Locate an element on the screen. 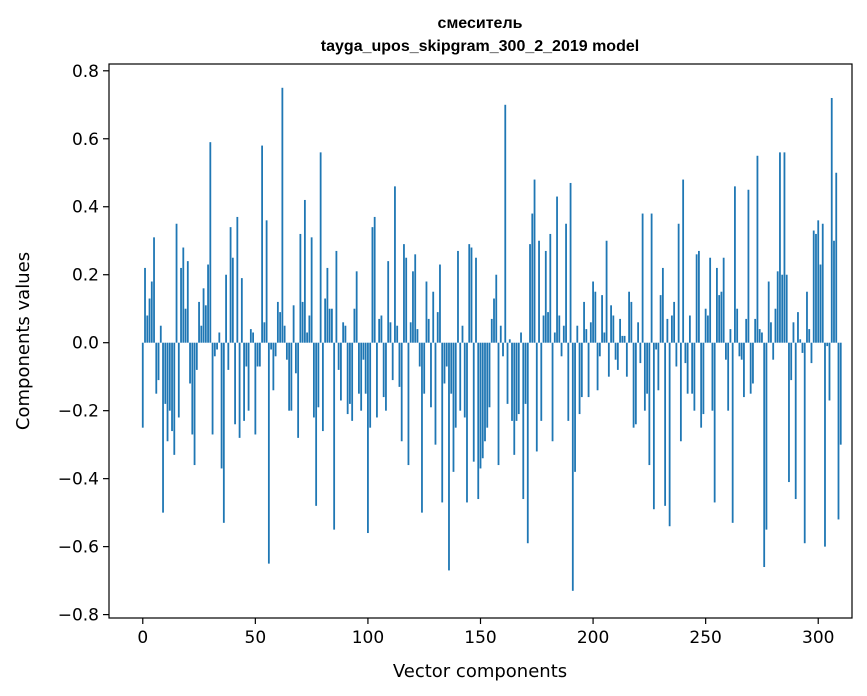 The image size is (867, 696). x-axis-ticks: 0 50 100 150 200 250 300 is located at coordinates (485, 633).